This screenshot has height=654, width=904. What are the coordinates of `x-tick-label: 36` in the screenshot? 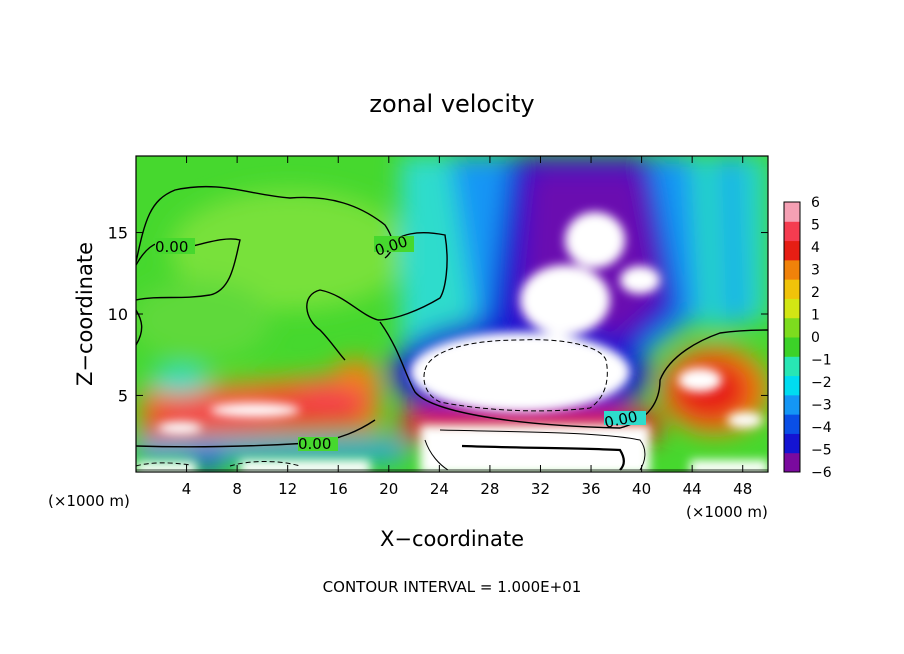 It's located at (590, 489).